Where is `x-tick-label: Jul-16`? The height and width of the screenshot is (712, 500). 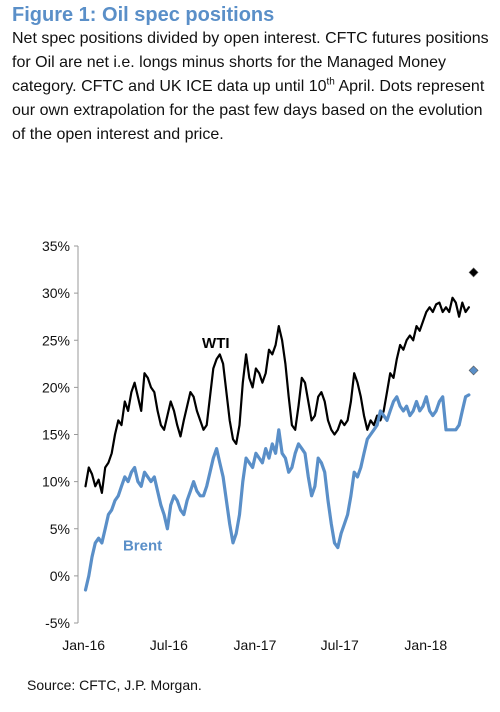
x-tick-label: Jul-16 is located at coordinates (169, 645).